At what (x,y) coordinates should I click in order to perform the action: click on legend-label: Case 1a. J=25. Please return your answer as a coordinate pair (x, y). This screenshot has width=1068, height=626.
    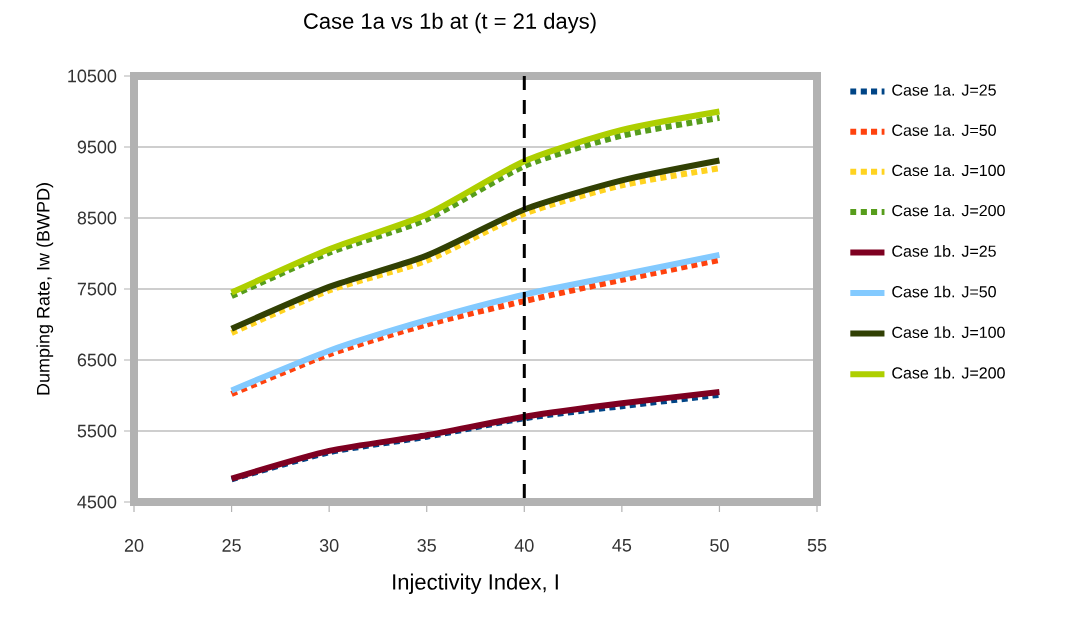
    Looking at the image, I should click on (944, 90).